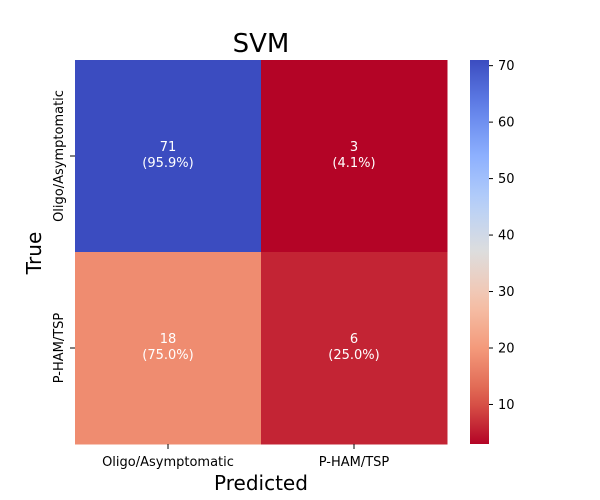 This screenshot has width=600, height=500. What do you see at coordinates (506, 123) in the screenshot?
I see `colorbar-tick-label: 60` at bounding box center [506, 123].